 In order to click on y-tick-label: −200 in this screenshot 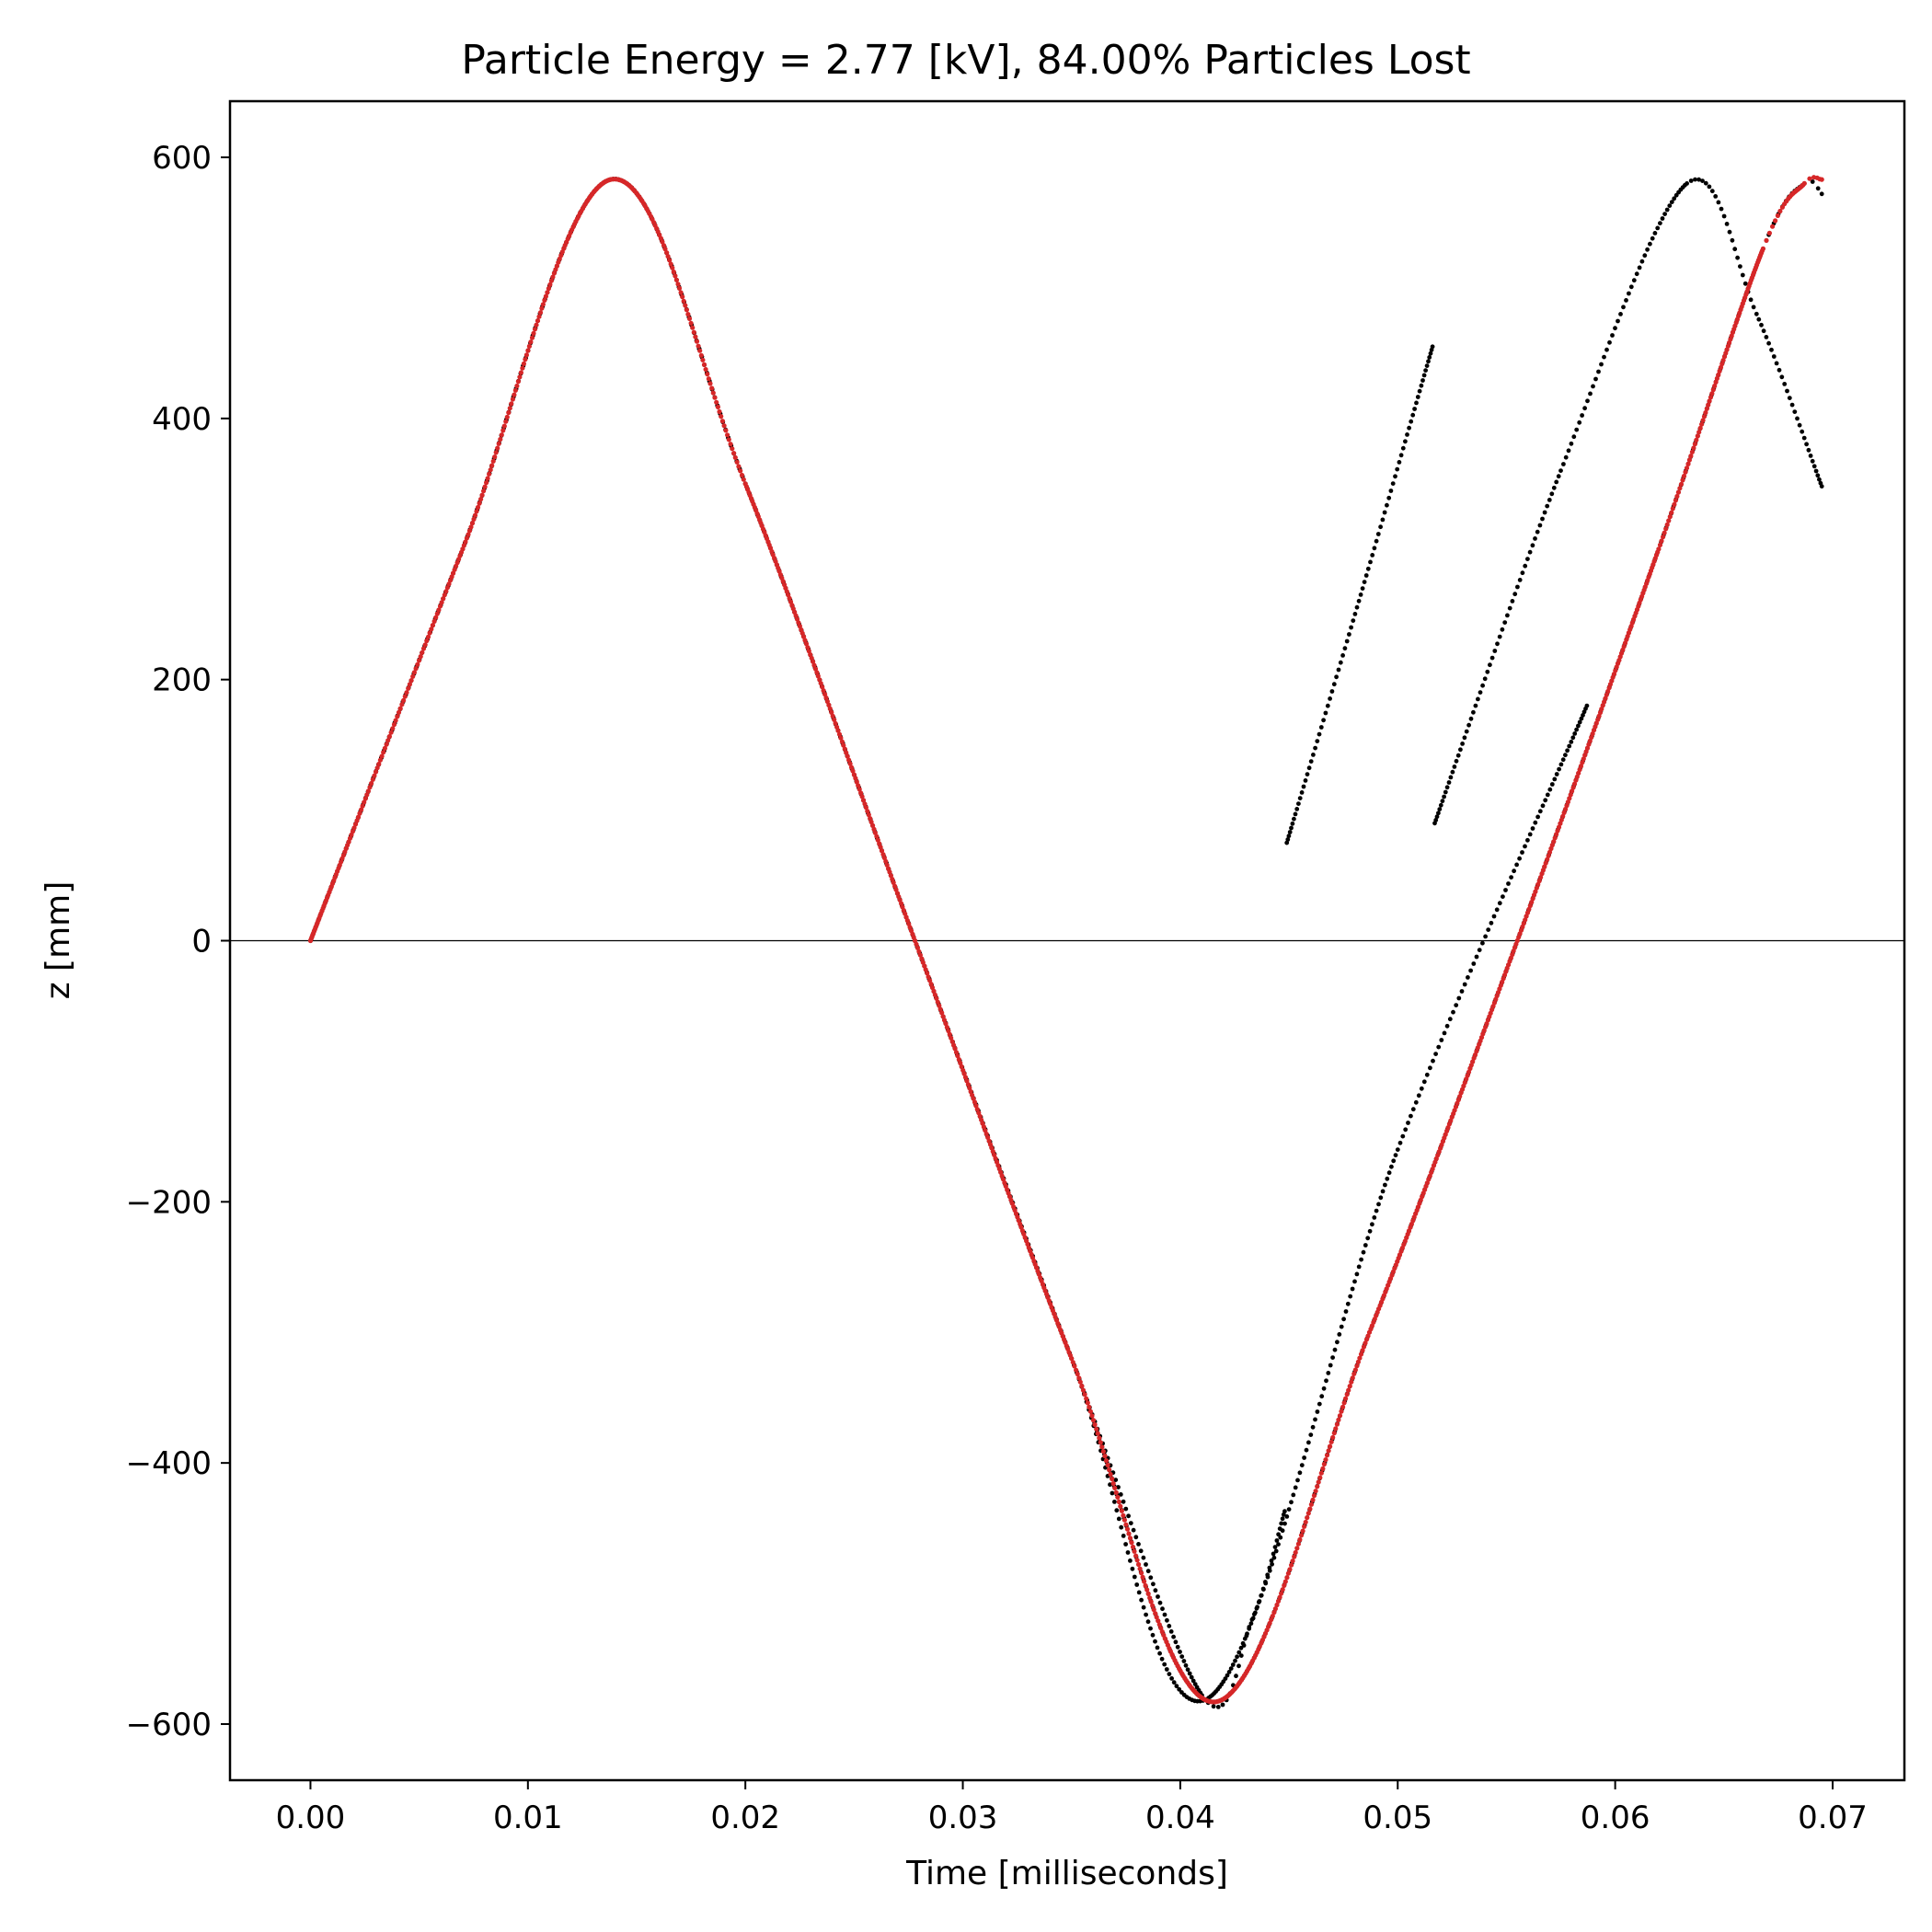, I will do `click(169, 1202)`.